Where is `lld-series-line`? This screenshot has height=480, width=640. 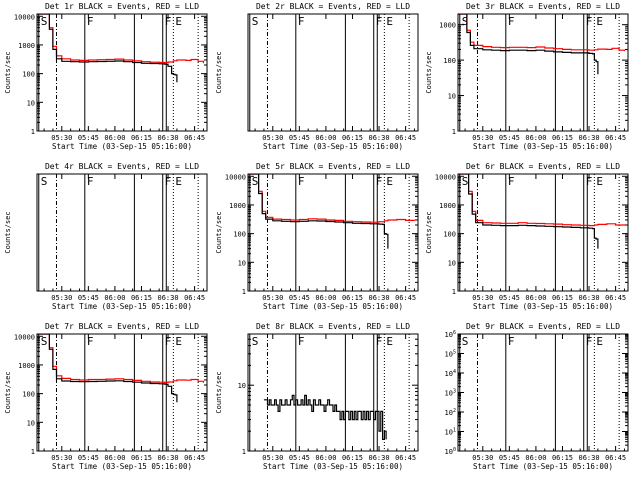
lld-series-line is located at coordinates (542, 33).